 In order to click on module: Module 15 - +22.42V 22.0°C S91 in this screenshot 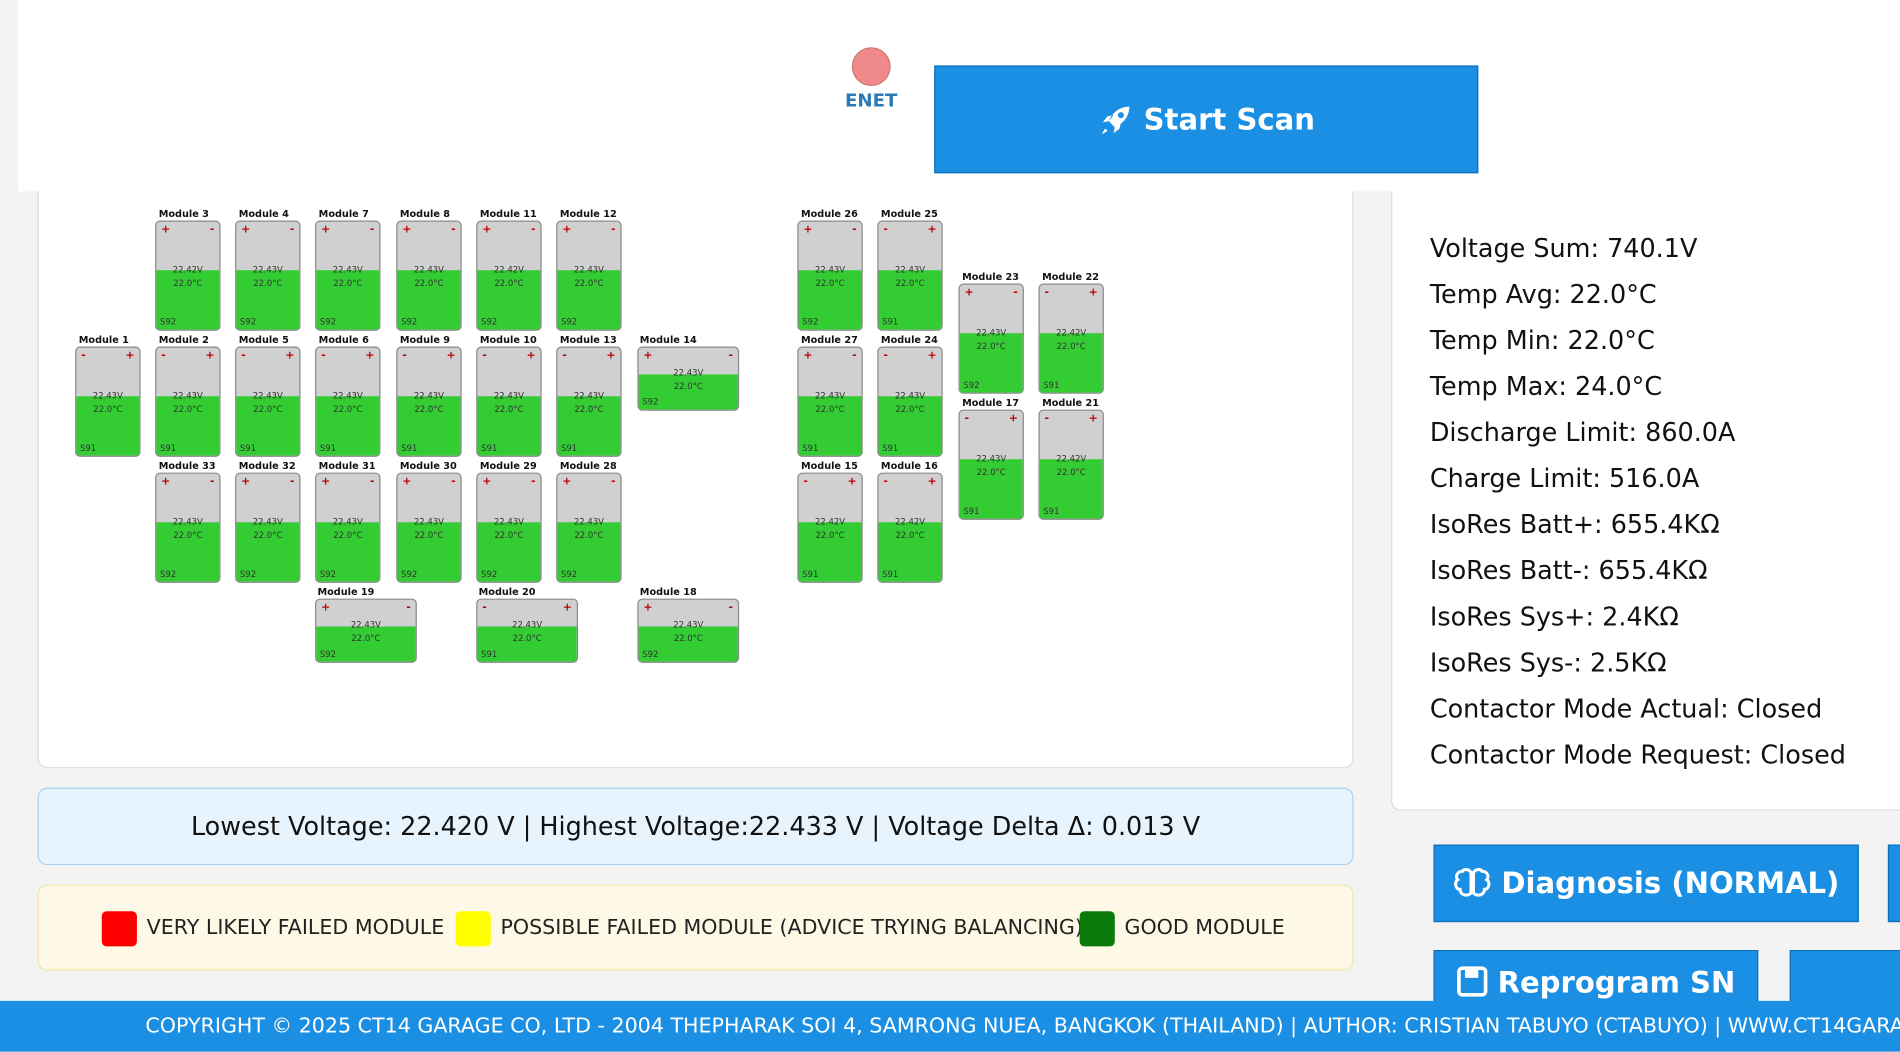, I will do `click(830, 521)`.